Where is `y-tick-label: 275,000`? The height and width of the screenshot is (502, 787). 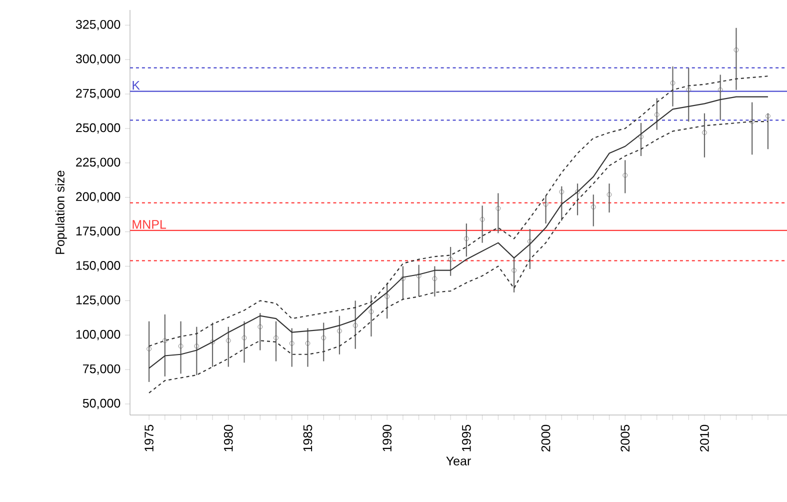
y-tick-label: 275,000 is located at coordinates (98, 94).